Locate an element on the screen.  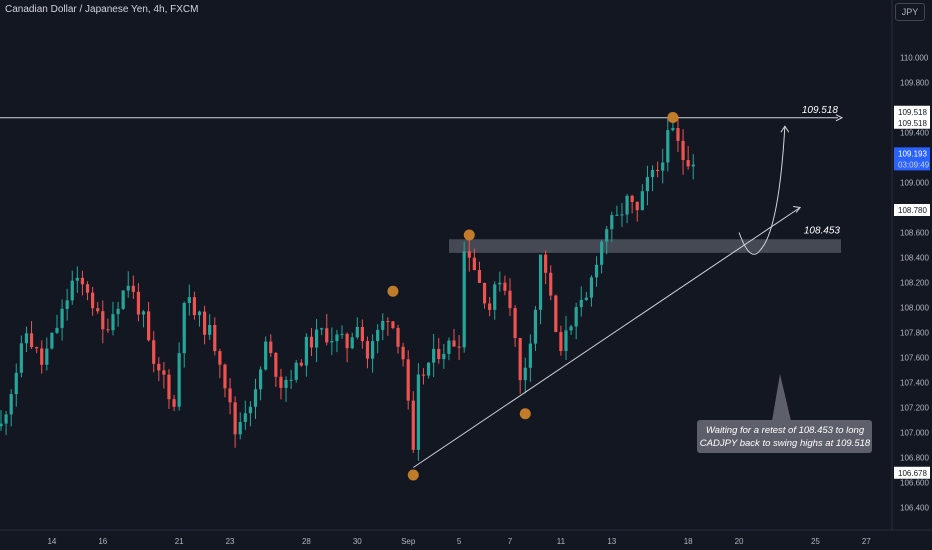
support-zone-rect is located at coordinates (645, 246).